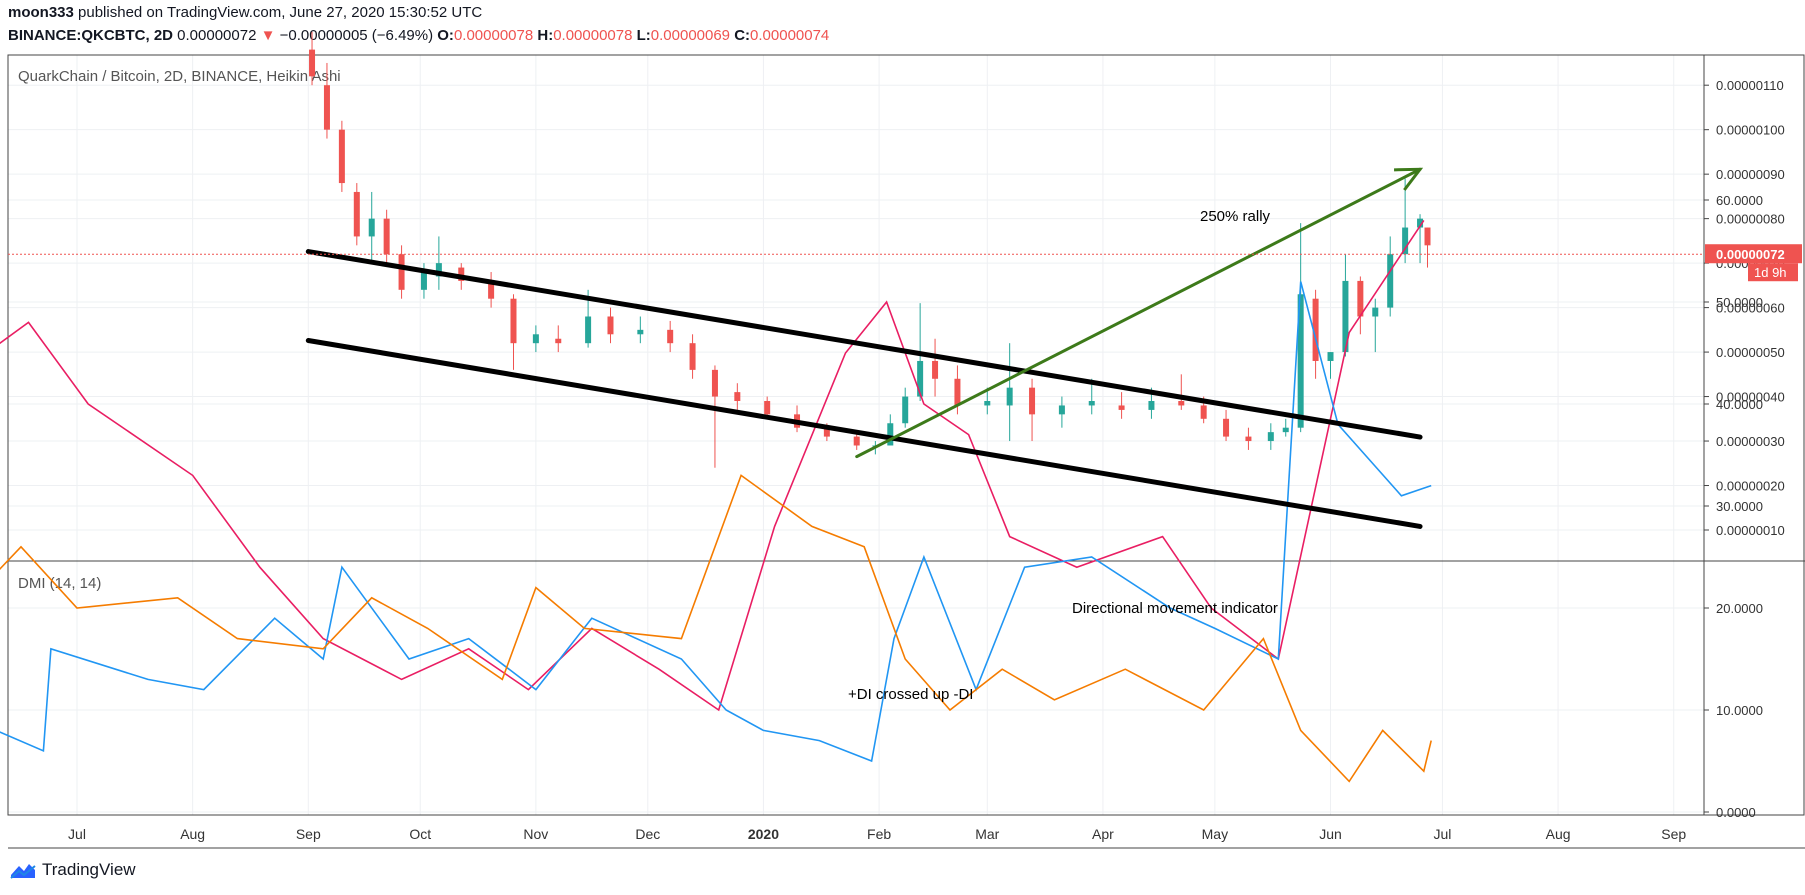 The width and height of the screenshot is (1805, 895). I want to click on dmi-pane-title: DMI (14, 14), so click(59, 583).